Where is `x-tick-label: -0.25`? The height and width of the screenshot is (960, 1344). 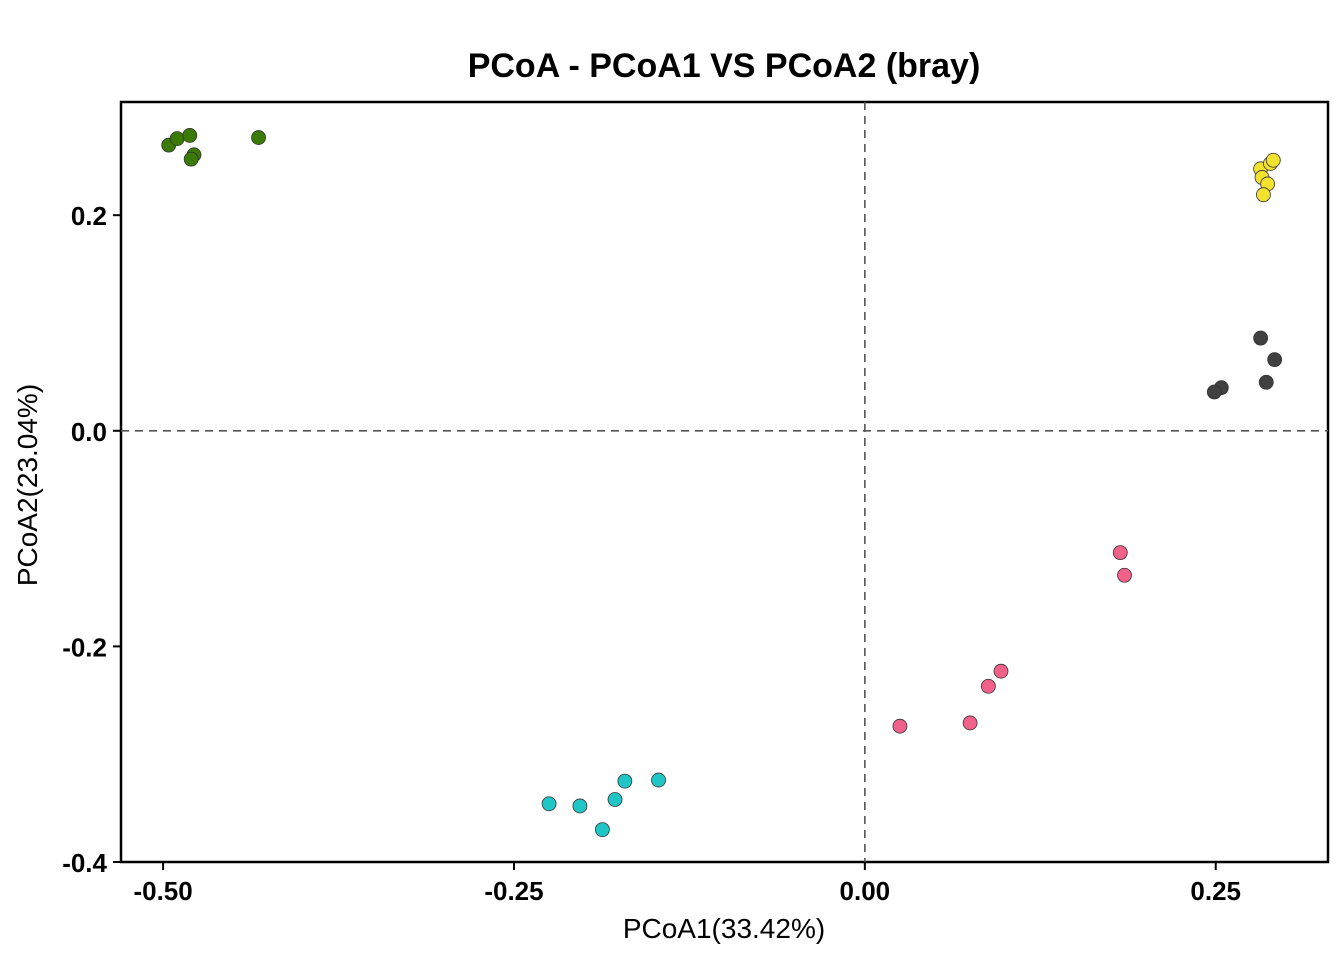 x-tick-label: -0.25 is located at coordinates (513, 891).